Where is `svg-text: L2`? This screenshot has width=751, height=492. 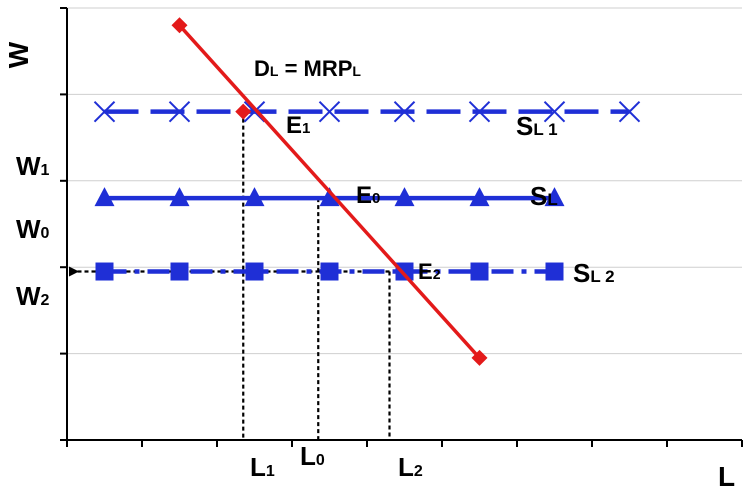
svg-text: L2 is located at coordinates (410, 467).